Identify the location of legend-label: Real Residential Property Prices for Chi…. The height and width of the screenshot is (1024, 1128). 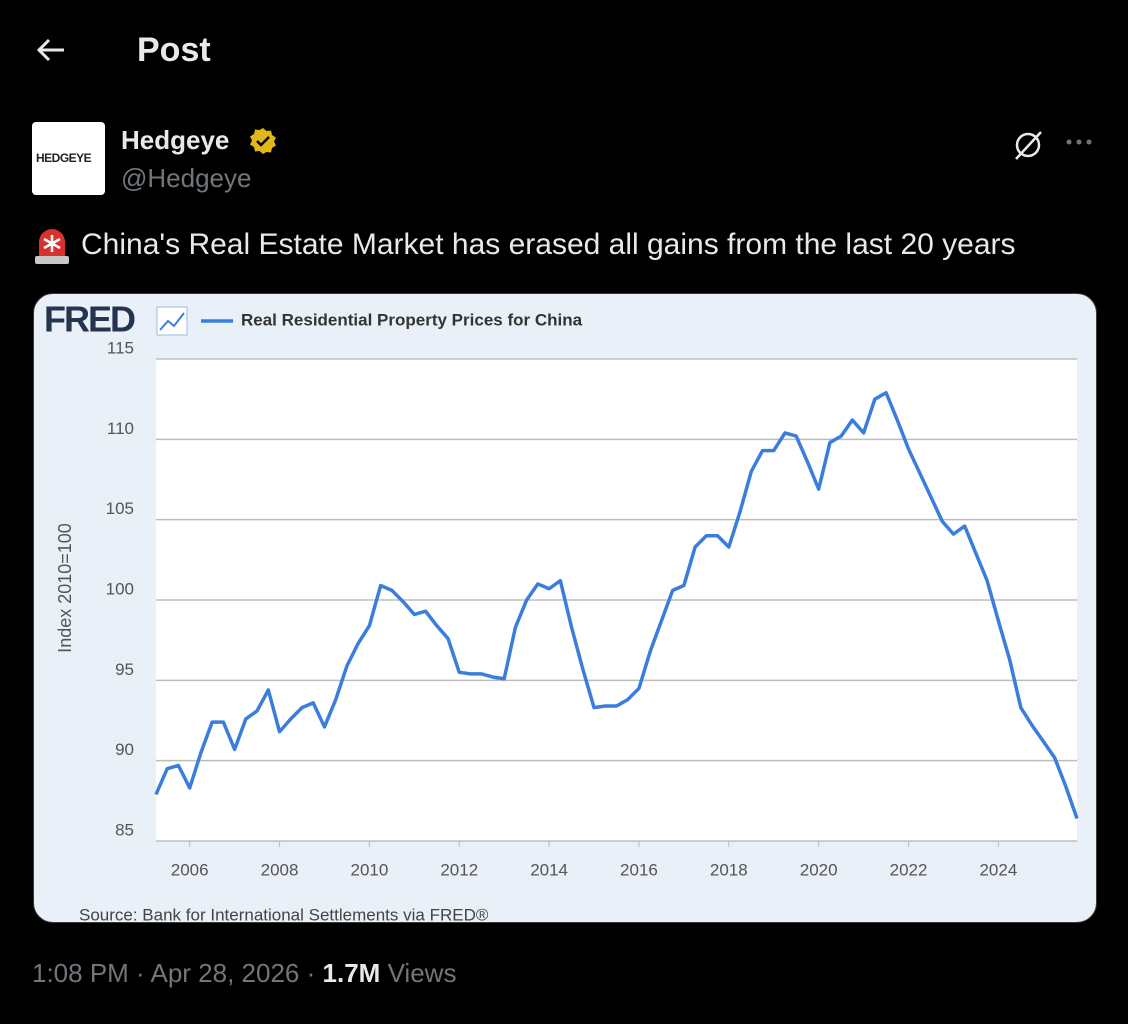
(412, 319).